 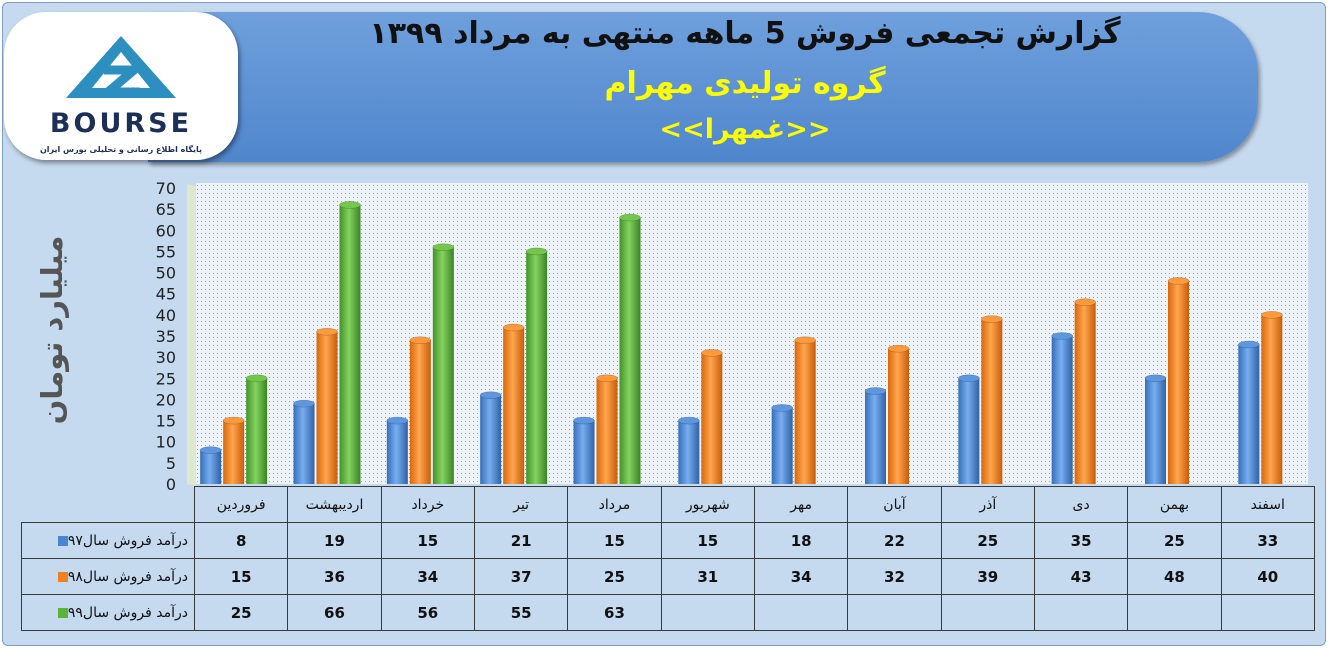 I want to click on table-value-cell: 40, so click(x=1267, y=576).